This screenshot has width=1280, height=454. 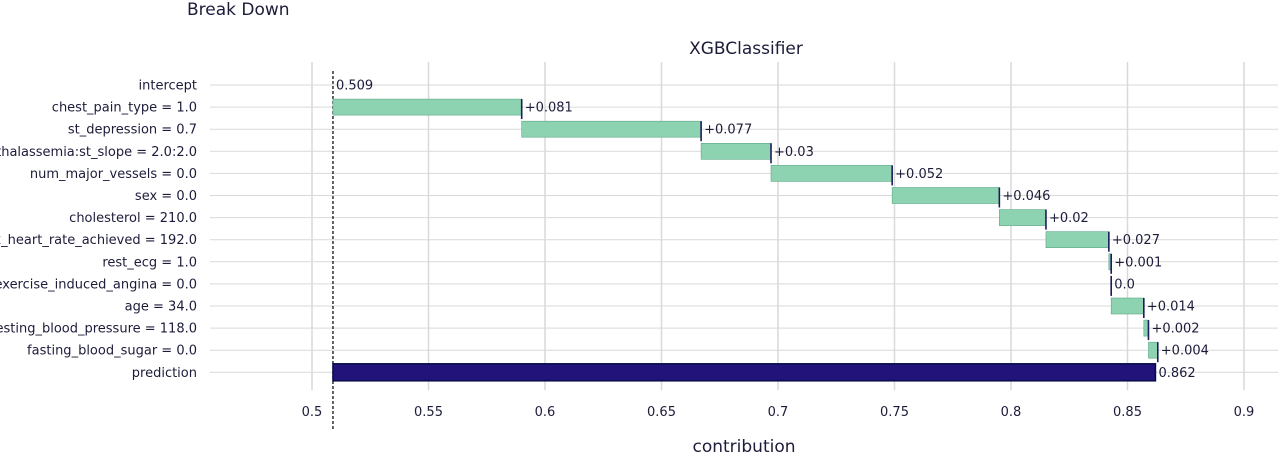 I want to click on data-label: +0.001, so click(x=1138, y=262).